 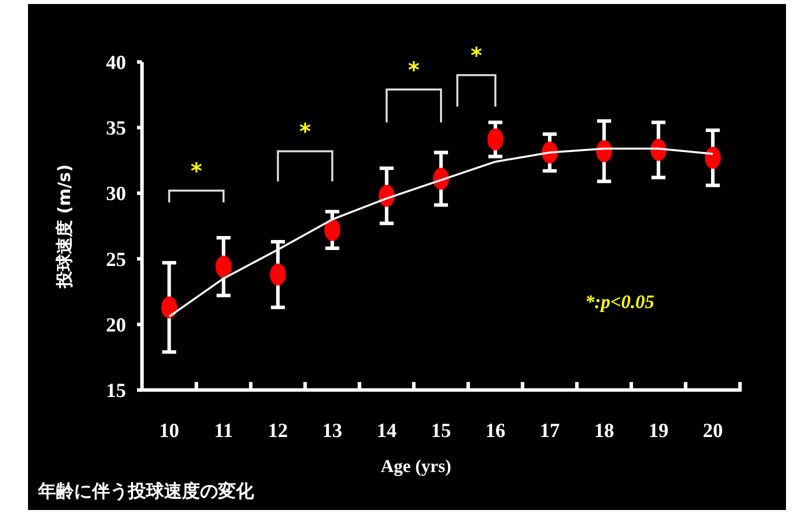 What do you see at coordinates (604, 431) in the screenshot?
I see `x-tick-label: 18` at bounding box center [604, 431].